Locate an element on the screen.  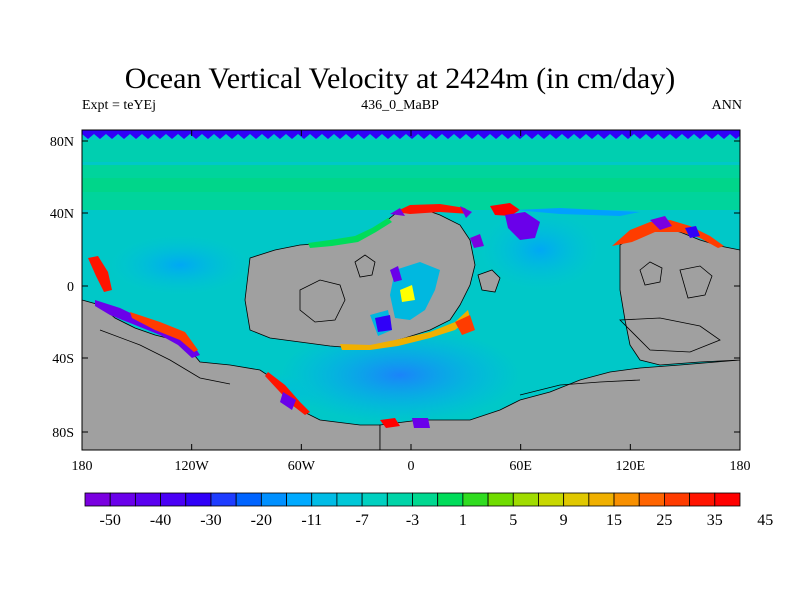
lat-tick-label: 40N is located at coordinates (62, 214).